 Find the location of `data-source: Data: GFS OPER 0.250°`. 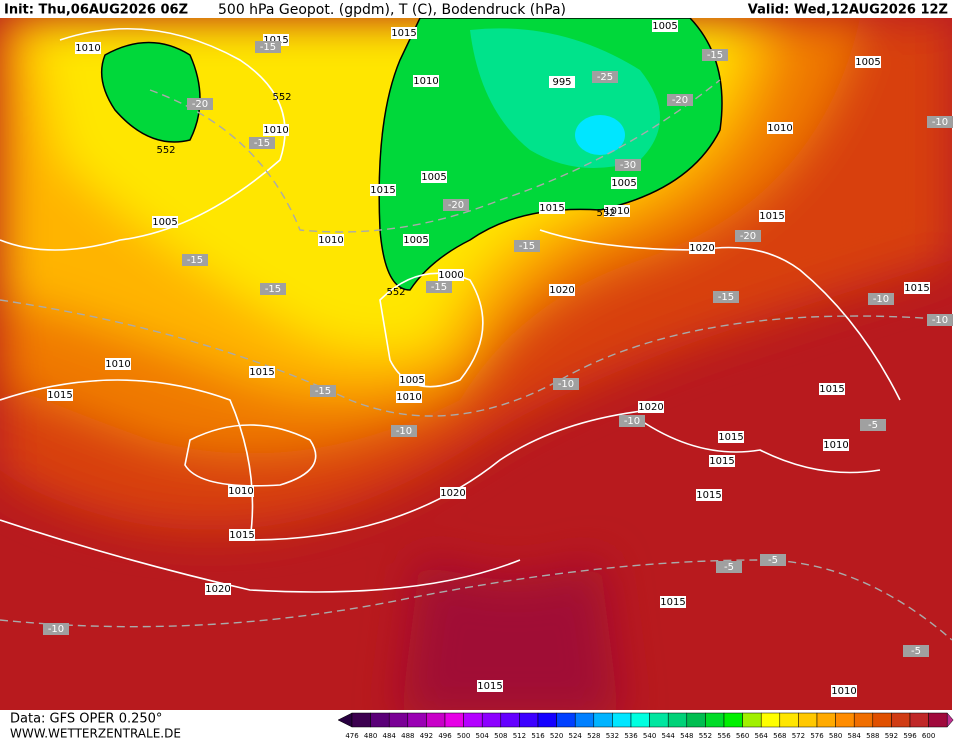

data-source: Data: GFS OPER 0.250° is located at coordinates (86, 719).